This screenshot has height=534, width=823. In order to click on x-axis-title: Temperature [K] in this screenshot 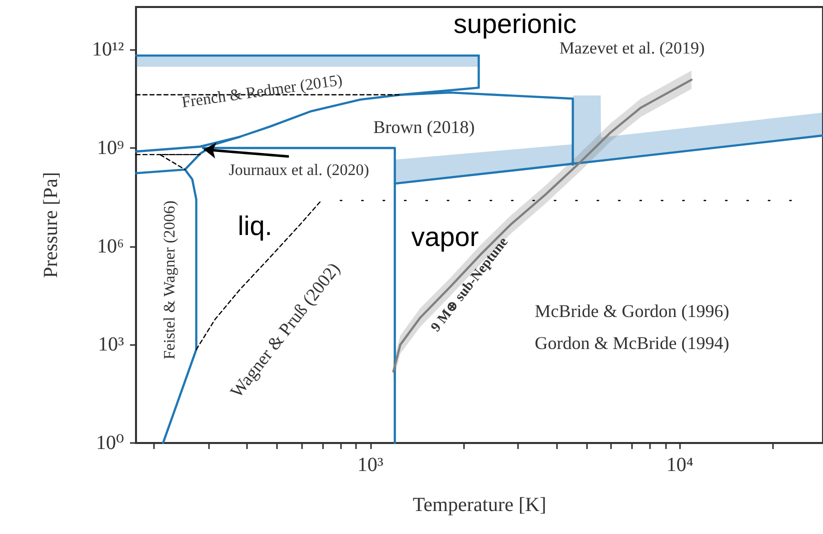, I will do `click(479, 505)`.